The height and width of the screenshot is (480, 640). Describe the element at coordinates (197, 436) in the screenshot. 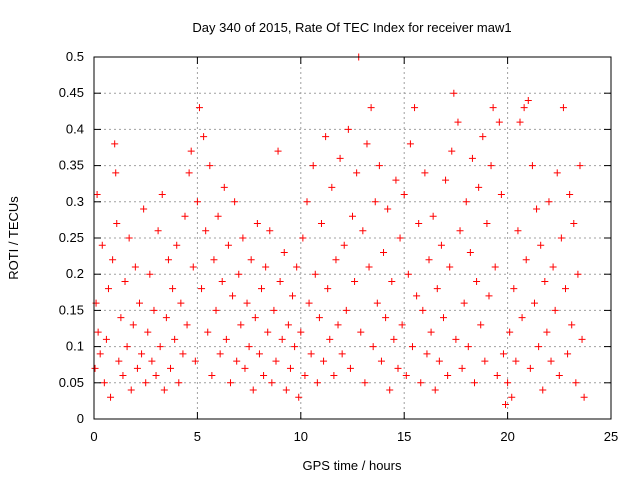

I see `x-tick-label: 5` at that location.